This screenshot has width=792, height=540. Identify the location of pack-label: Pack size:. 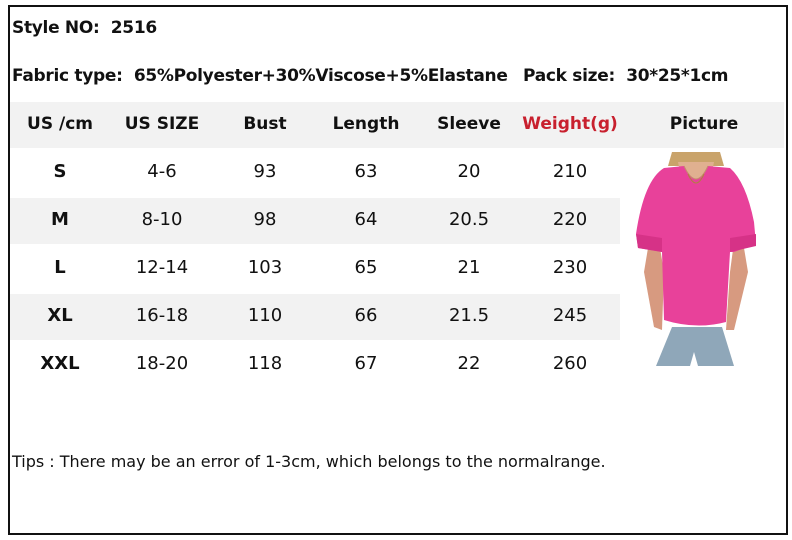
(569, 76).